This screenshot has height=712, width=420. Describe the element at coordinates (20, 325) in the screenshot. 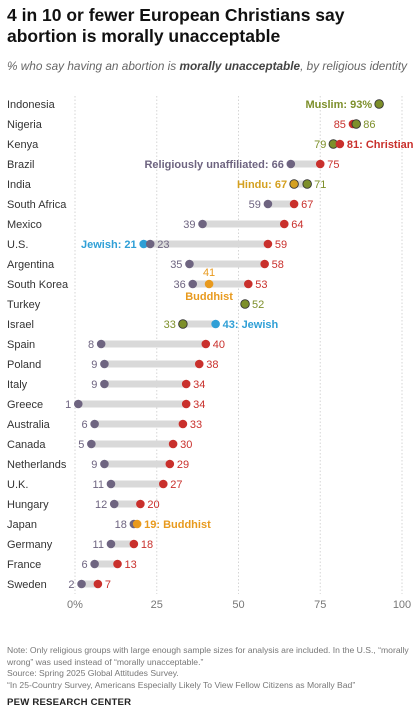

I see `country-label: Israel` at that location.